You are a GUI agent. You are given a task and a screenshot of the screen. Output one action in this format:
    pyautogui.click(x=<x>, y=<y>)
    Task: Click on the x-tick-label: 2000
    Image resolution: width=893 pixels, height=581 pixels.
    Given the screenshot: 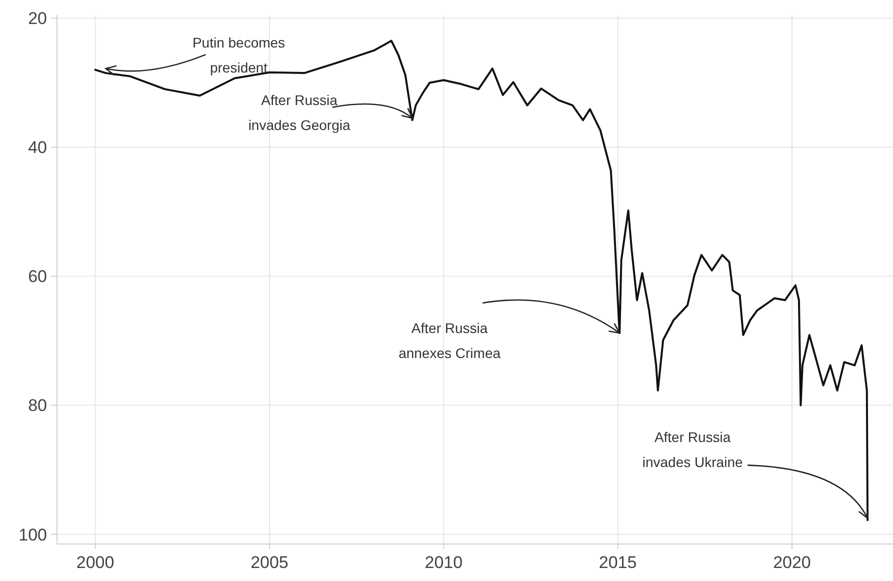 What is the action you would take?
    pyautogui.click(x=95, y=562)
    